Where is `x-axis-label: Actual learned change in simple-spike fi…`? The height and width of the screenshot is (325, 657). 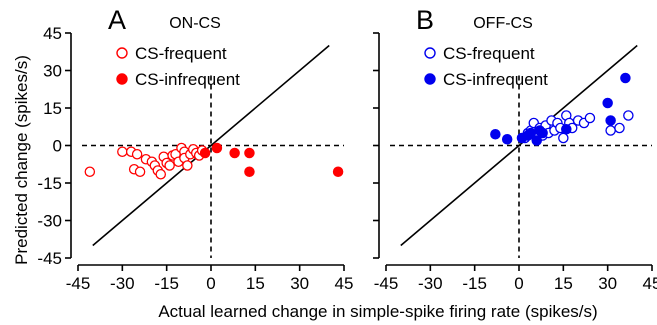 x-axis-label: Actual learned change in simple-spike fi… is located at coordinates (377, 311).